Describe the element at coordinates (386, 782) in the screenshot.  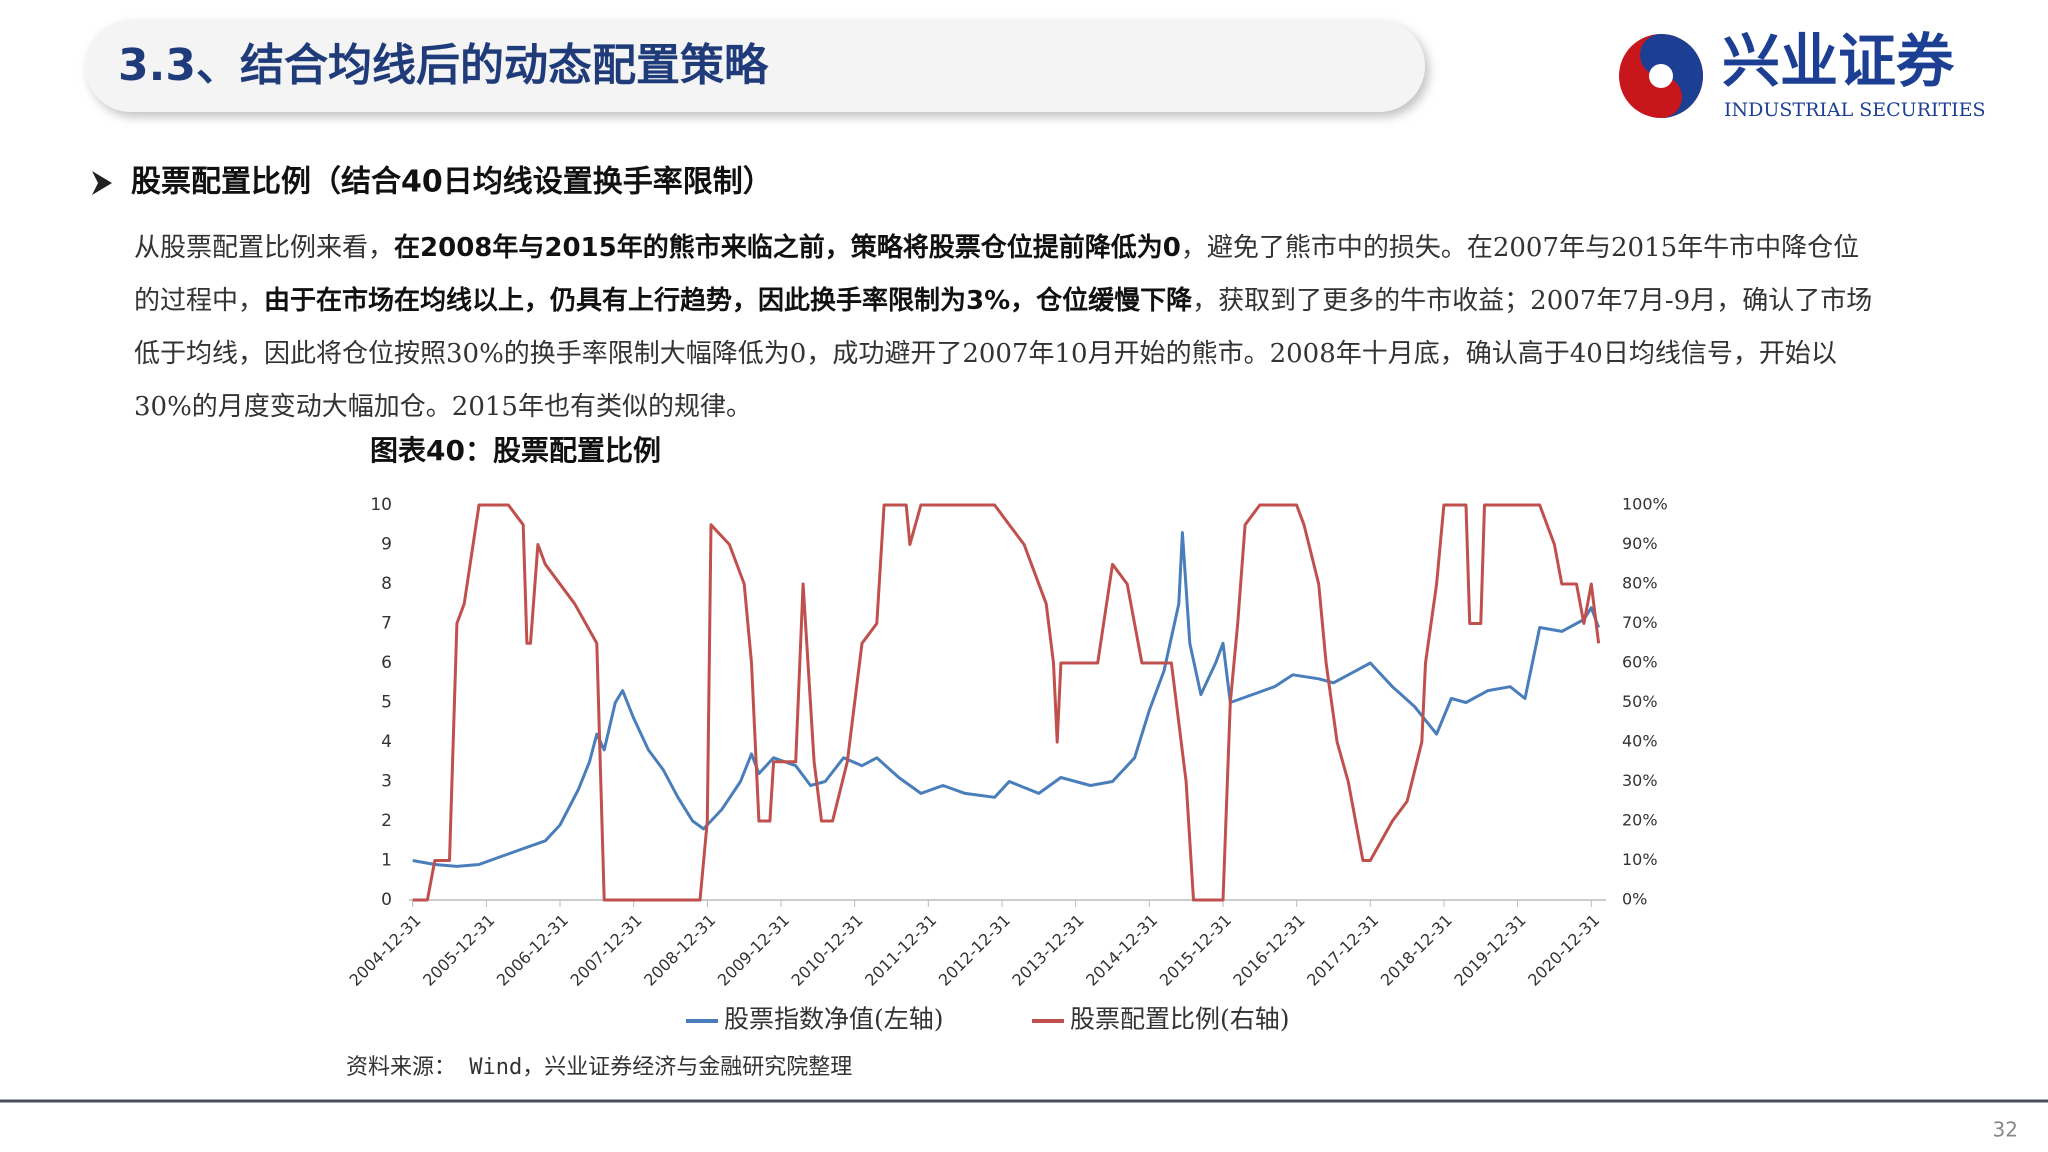
I see `y-tick-label: 3` at that location.